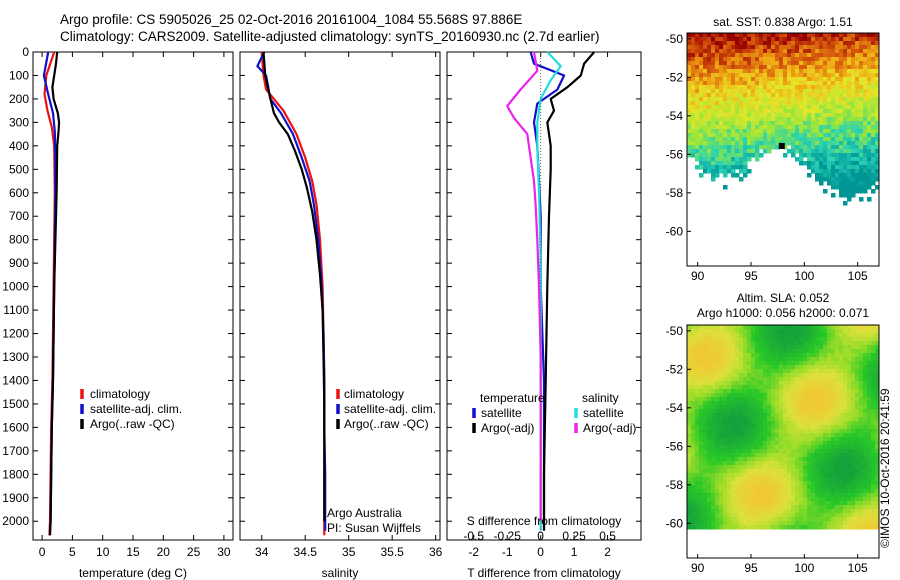  I want to click on x-tick-label: 2, so click(607, 552).